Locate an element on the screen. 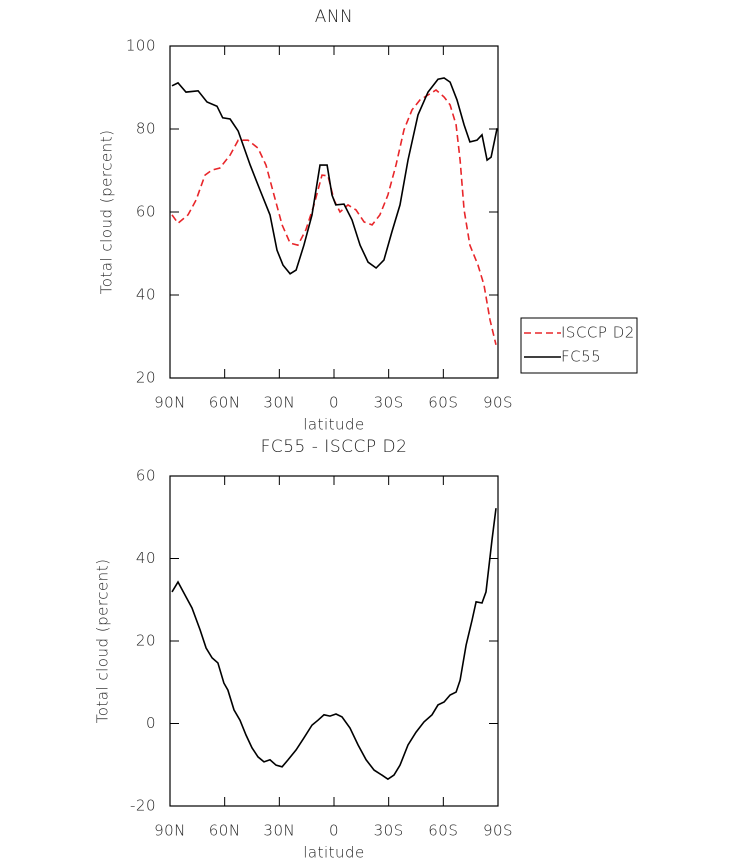 This screenshot has height=866, width=733. legend-box is located at coordinates (579, 345).